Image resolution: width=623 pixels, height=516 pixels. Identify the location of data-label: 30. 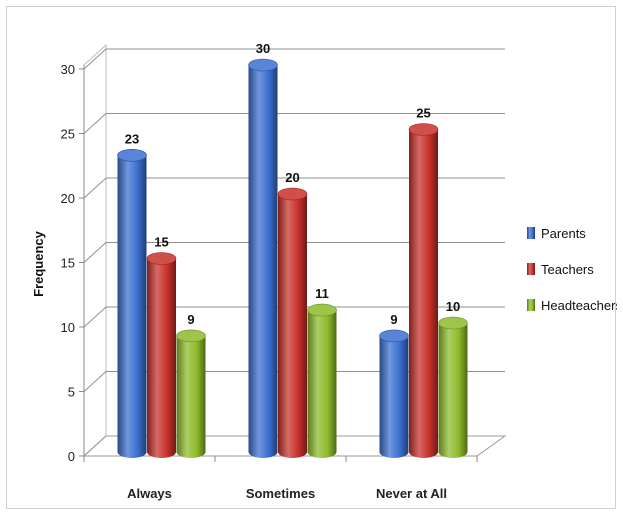
(263, 48).